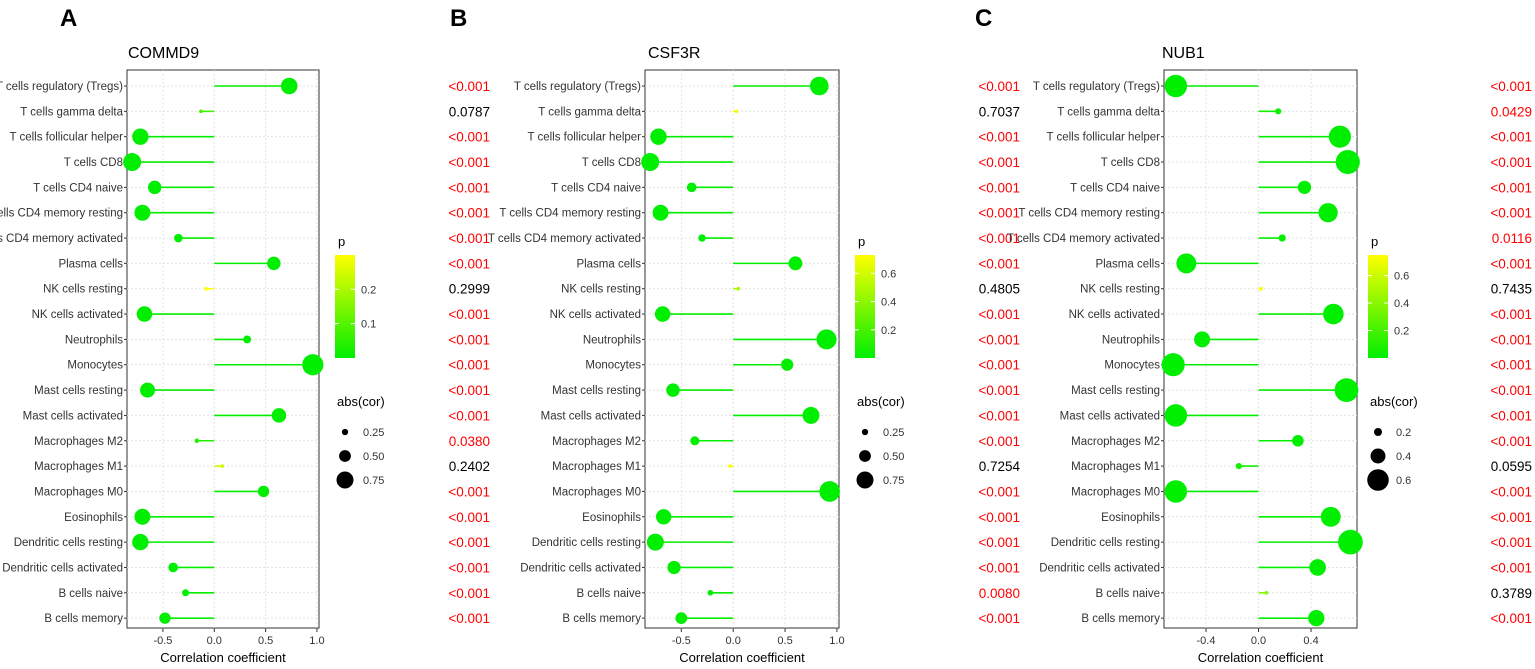  Describe the element at coordinates (68, 18) in the screenshot. I see `panel-letter: A` at that location.